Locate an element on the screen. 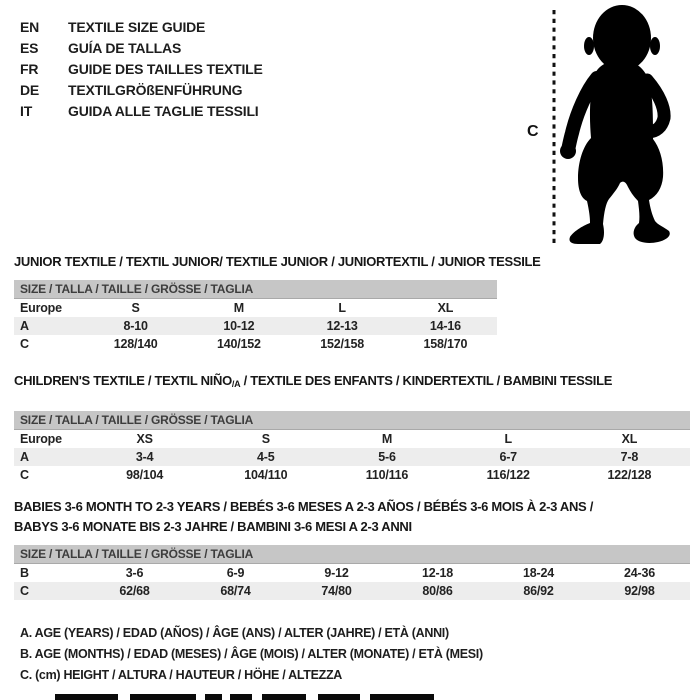 This screenshot has height=700, width=700. table-cell: 86/92 is located at coordinates (538, 591).